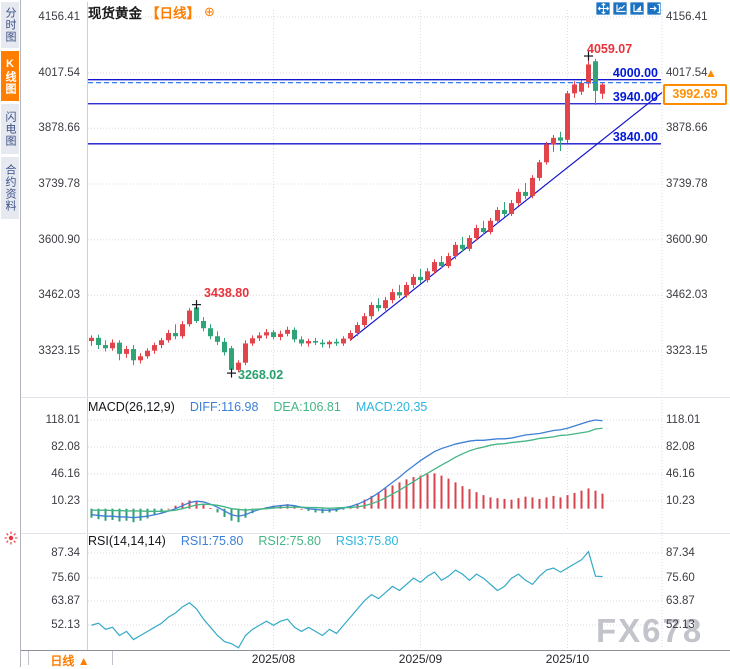 This screenshot has width=730, height=669. What do you see at coordinates (65, 625) in the screenshot?
I see `rsi-axis-tick-left: 52.13` at bounding box center [65, 625].